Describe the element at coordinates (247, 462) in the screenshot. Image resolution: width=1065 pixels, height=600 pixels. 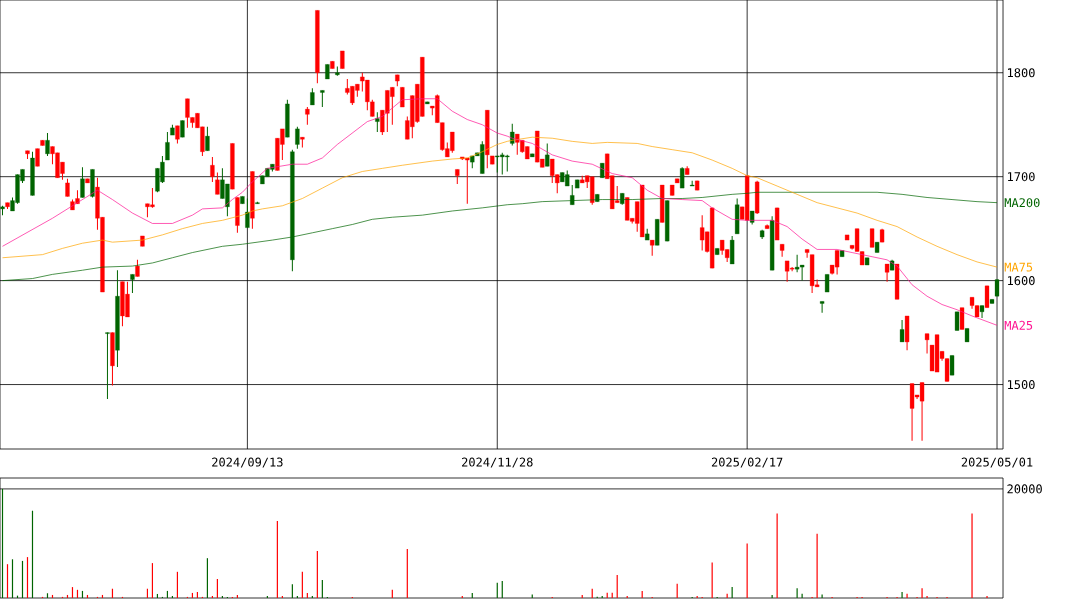
I see `x-tick-label: 2024/09/13` at that location.